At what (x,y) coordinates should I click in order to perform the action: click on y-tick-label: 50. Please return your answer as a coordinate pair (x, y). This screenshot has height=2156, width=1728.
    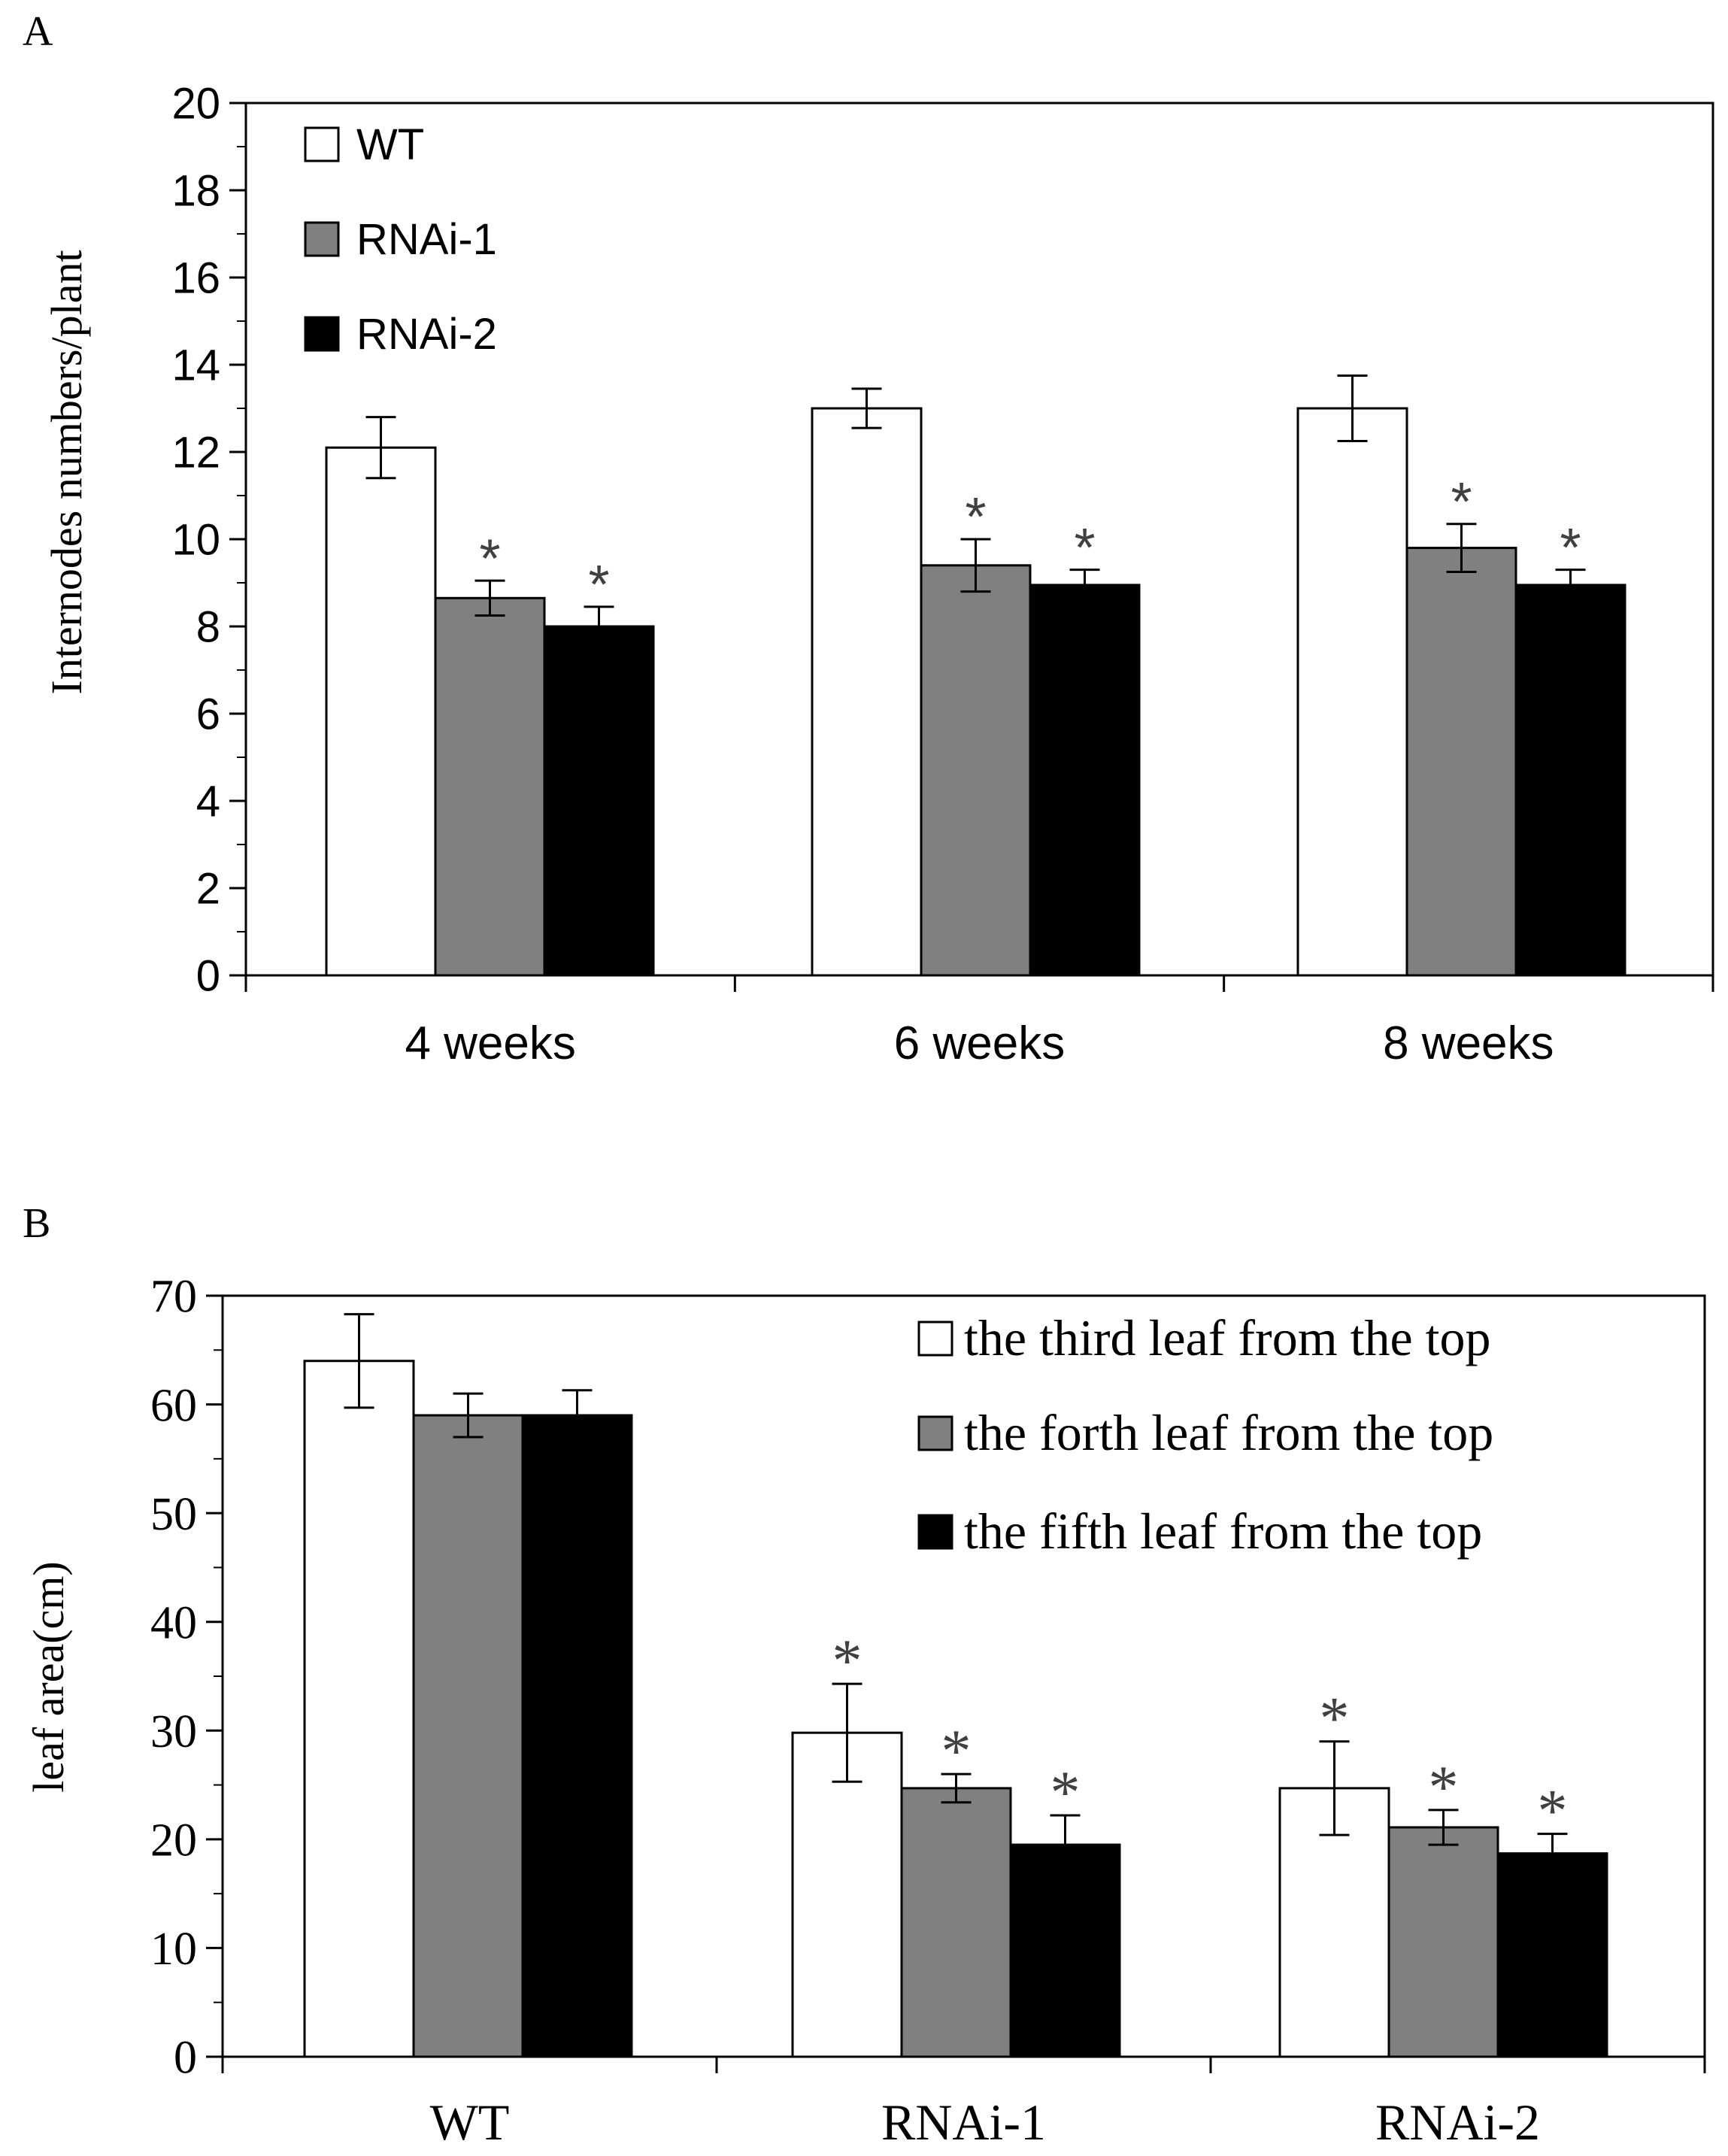
    Looking at the image, I should click on (173, 1514).